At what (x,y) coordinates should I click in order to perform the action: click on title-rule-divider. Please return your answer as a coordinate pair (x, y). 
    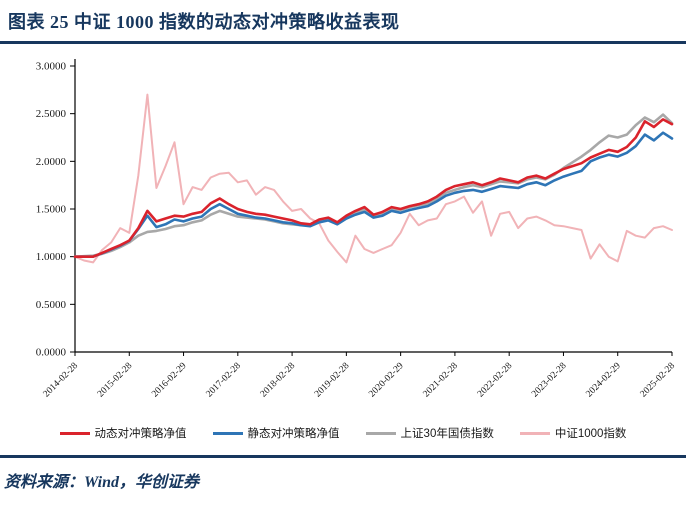
    Looking at the image, I should click on (343, 42).